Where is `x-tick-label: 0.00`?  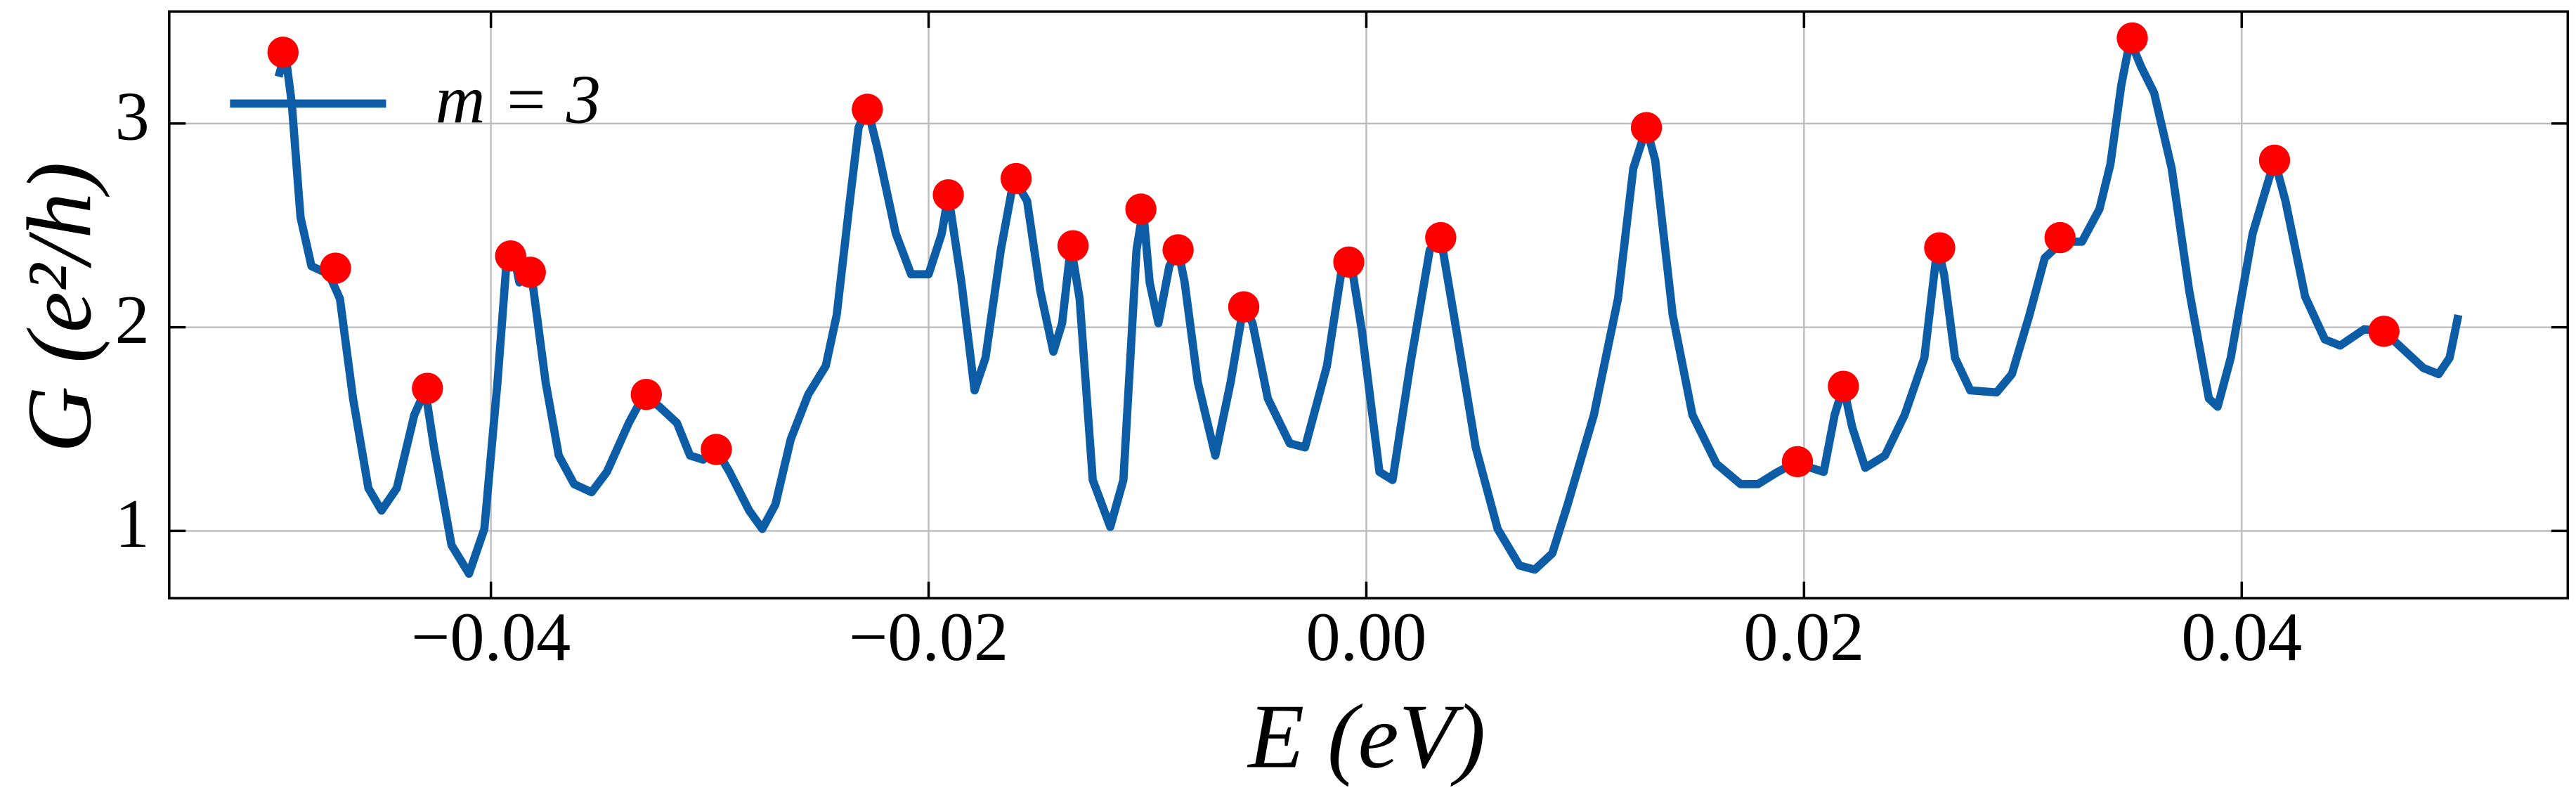
x-tick-label: 0.00 is located at coordinates (1366, 637).